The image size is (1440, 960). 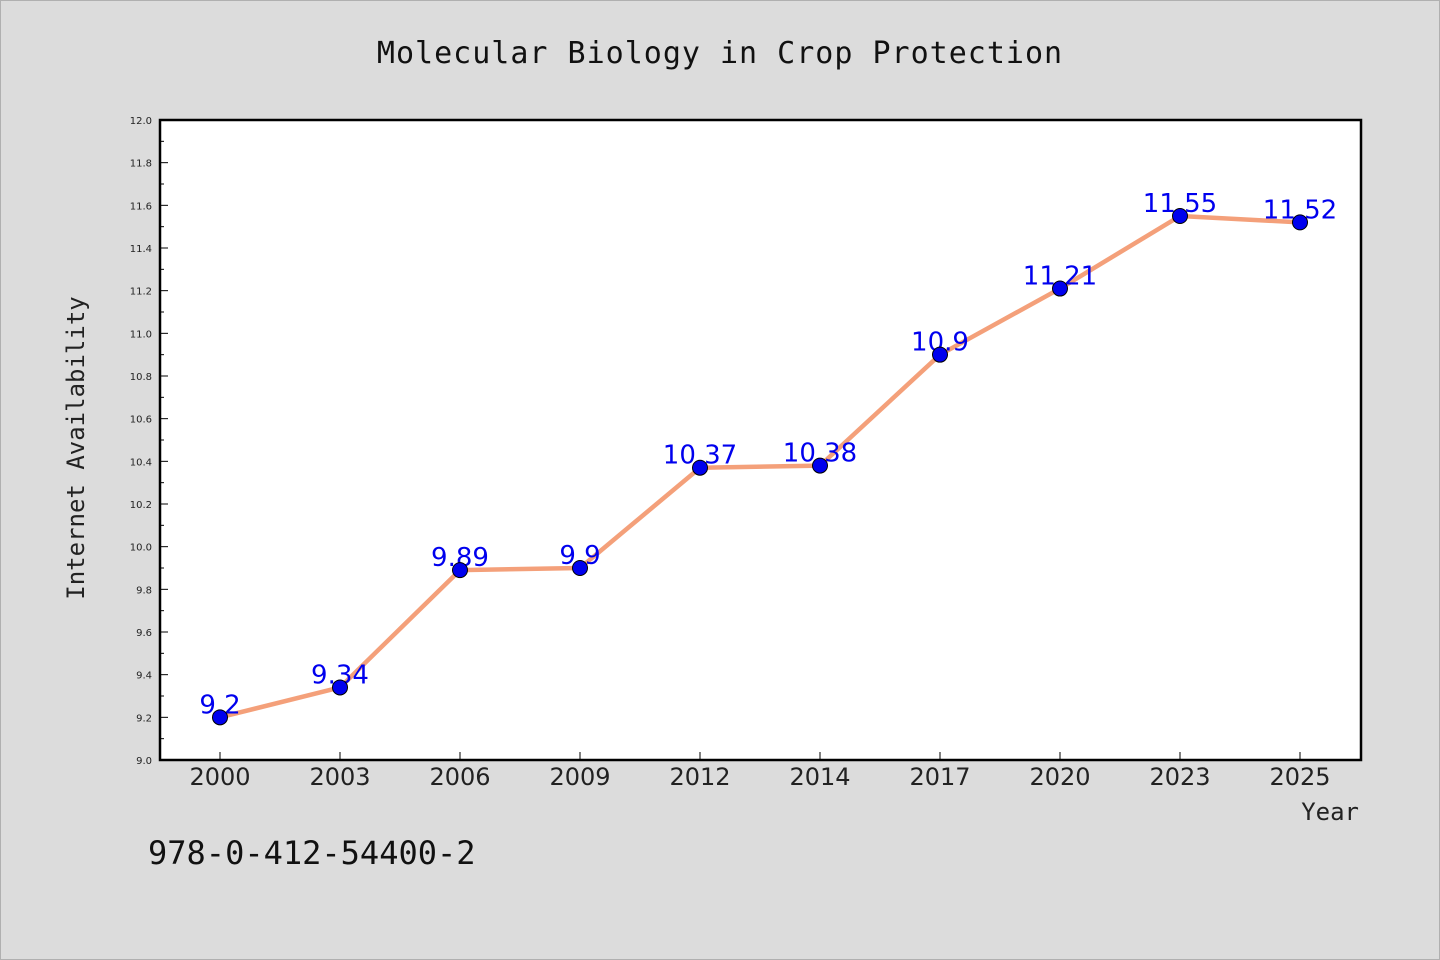 What do you see at coordinates (819, 777) in the screenshot?
I see `x-tick-label: 2014` at bounding box center [819, 777].